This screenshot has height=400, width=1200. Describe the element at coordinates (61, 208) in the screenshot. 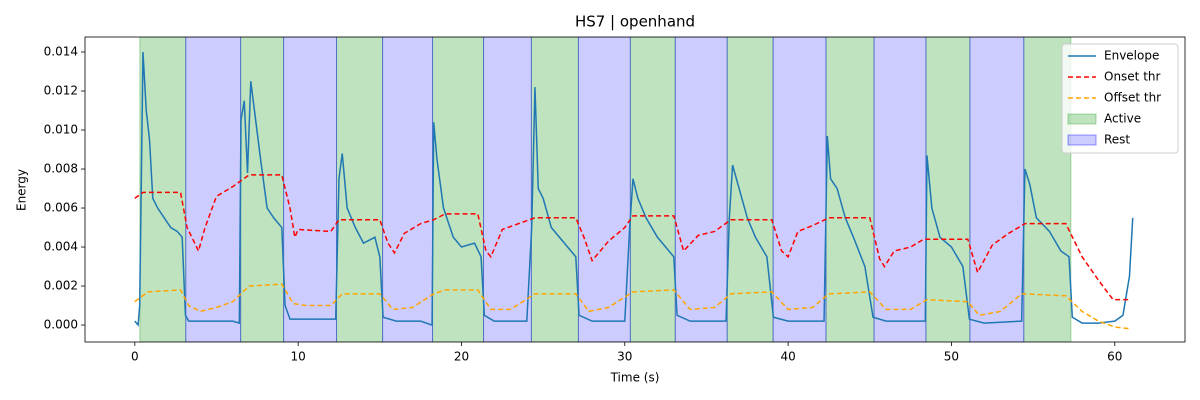

I see `y-tick-label: 0.006` at that location.